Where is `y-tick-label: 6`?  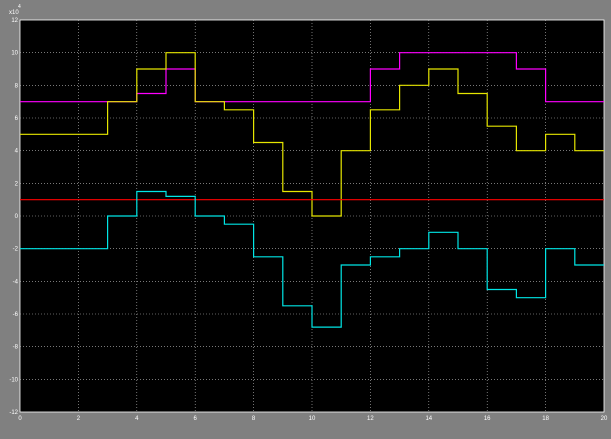 y-tick-label: 6 is located at coordinates (17, 119).